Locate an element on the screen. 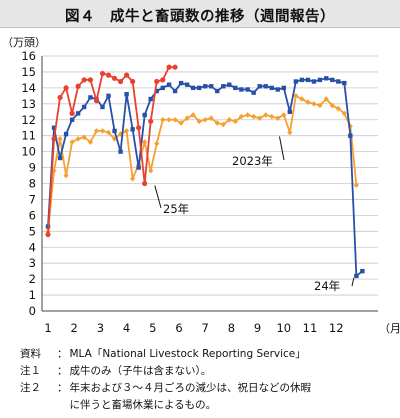 The width and height of the screenshot is (400, 418). x-tick-label: 7 is located at coordinates (205, 328).